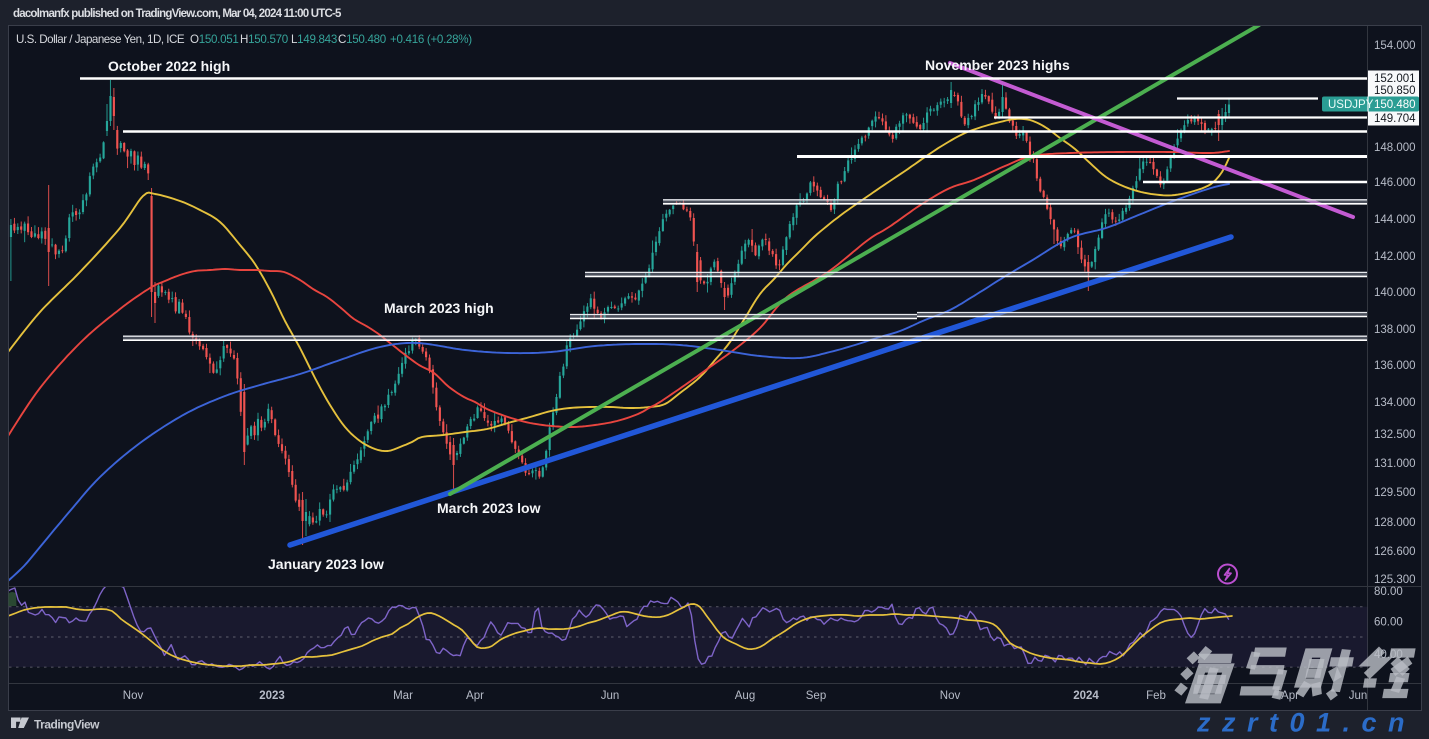  I want to click on svg-text: 2024, so click(1086, 696).